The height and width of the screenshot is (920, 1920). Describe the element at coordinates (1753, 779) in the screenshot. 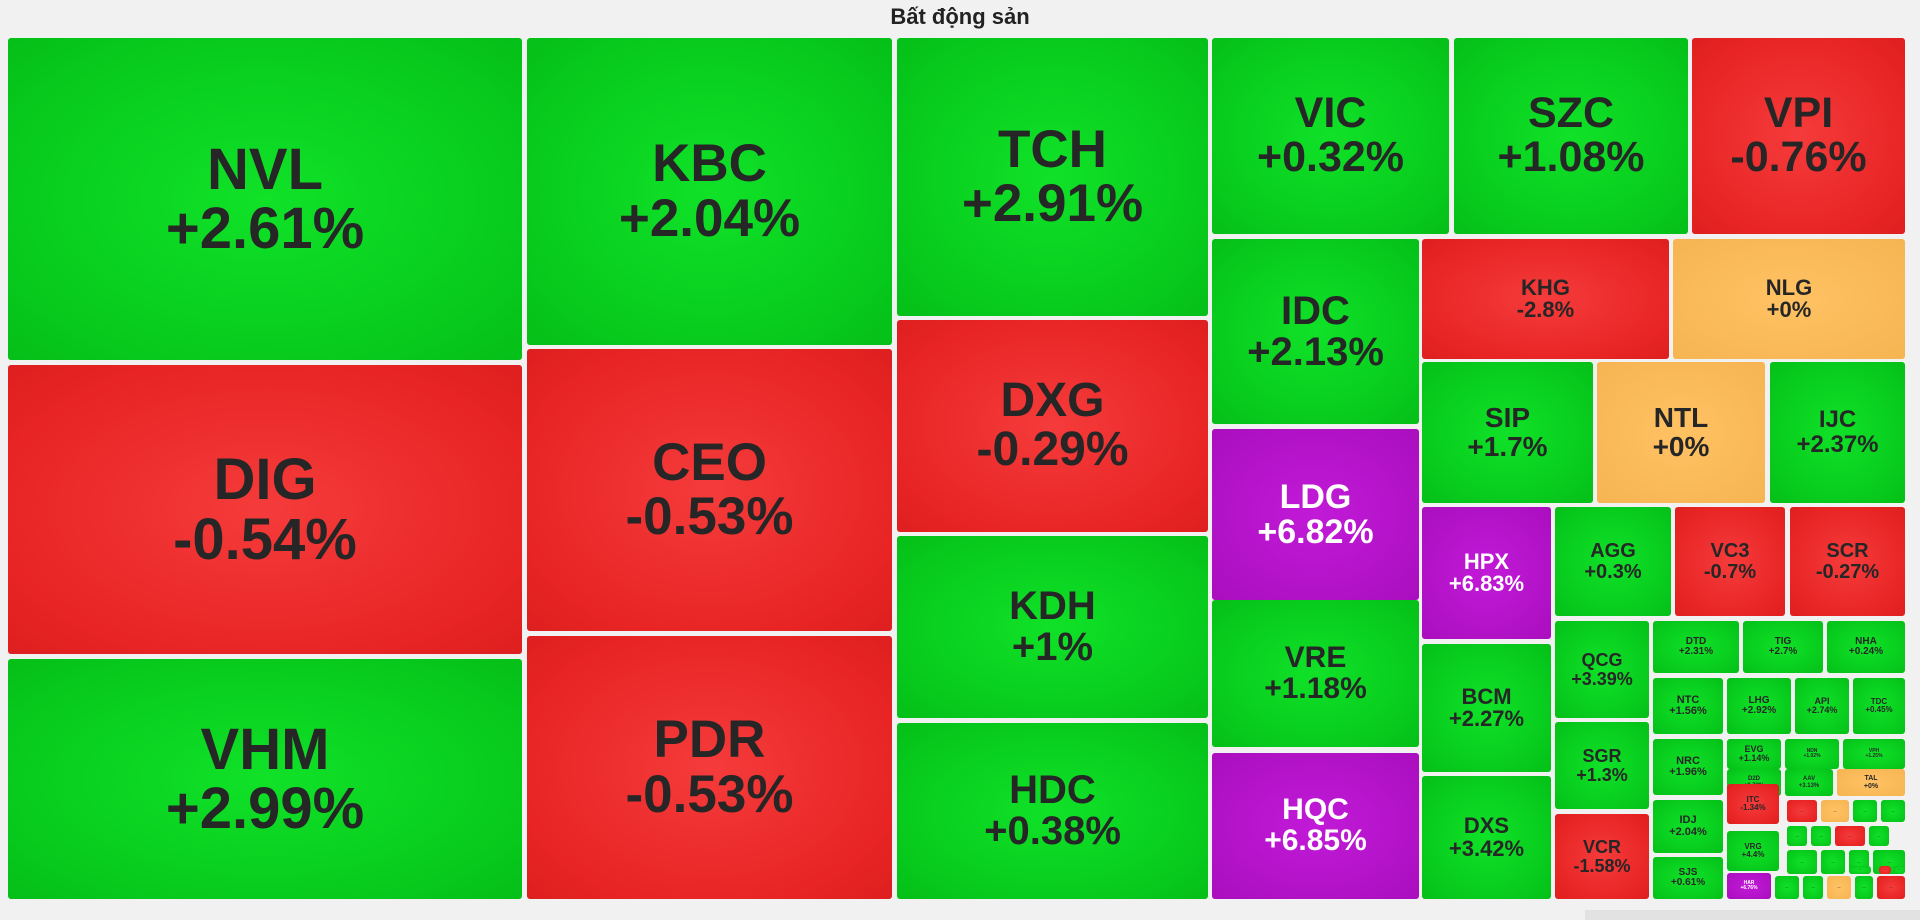

I see `tile-symbol: D2D` at that location.